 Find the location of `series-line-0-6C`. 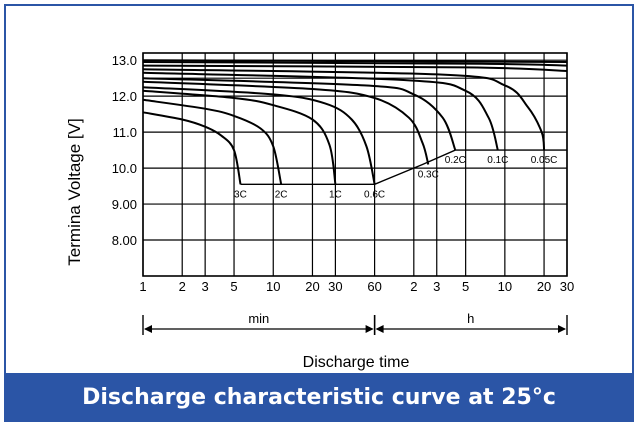

series-line-0-6C is located at coordinates (259, 135).